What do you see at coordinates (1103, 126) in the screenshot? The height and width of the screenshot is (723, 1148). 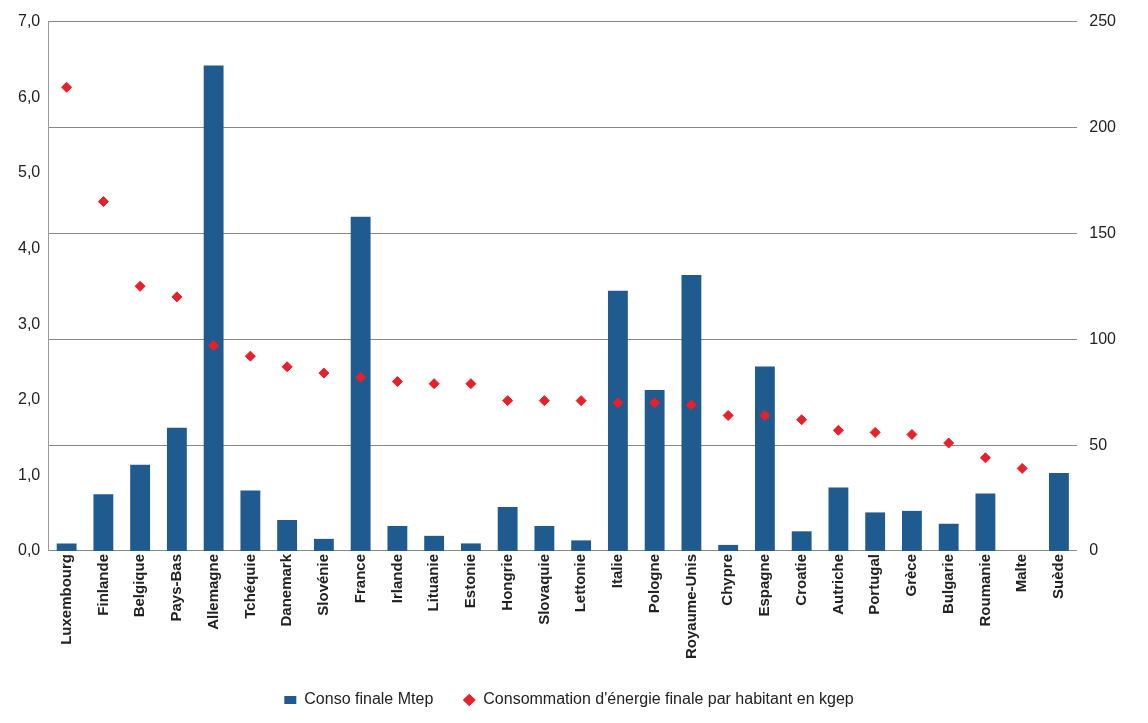 I see `y2-tick-label: 200` at bounding box center [1103, 126].